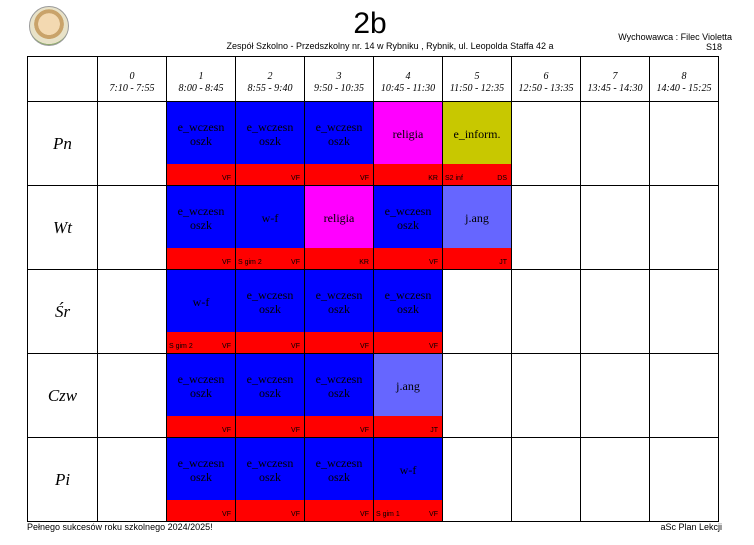  I want to click on day-label: Wt, so click(62, 227).